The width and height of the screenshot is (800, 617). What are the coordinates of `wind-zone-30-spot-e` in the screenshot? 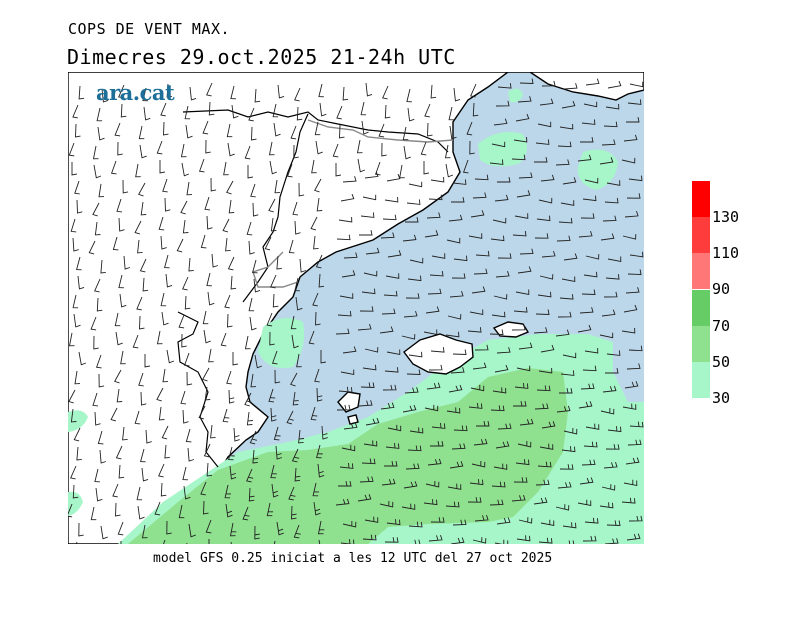 It's located at (75, 503).